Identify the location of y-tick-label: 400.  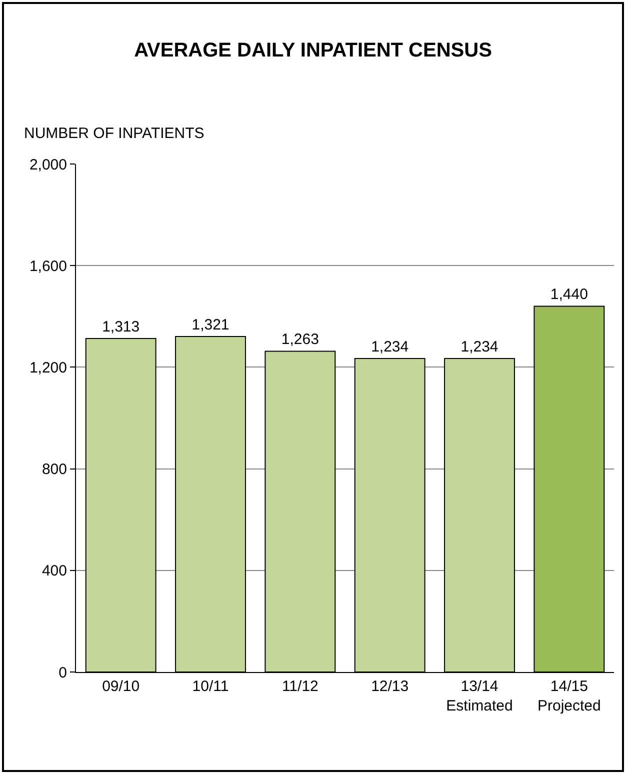
(54, 571).